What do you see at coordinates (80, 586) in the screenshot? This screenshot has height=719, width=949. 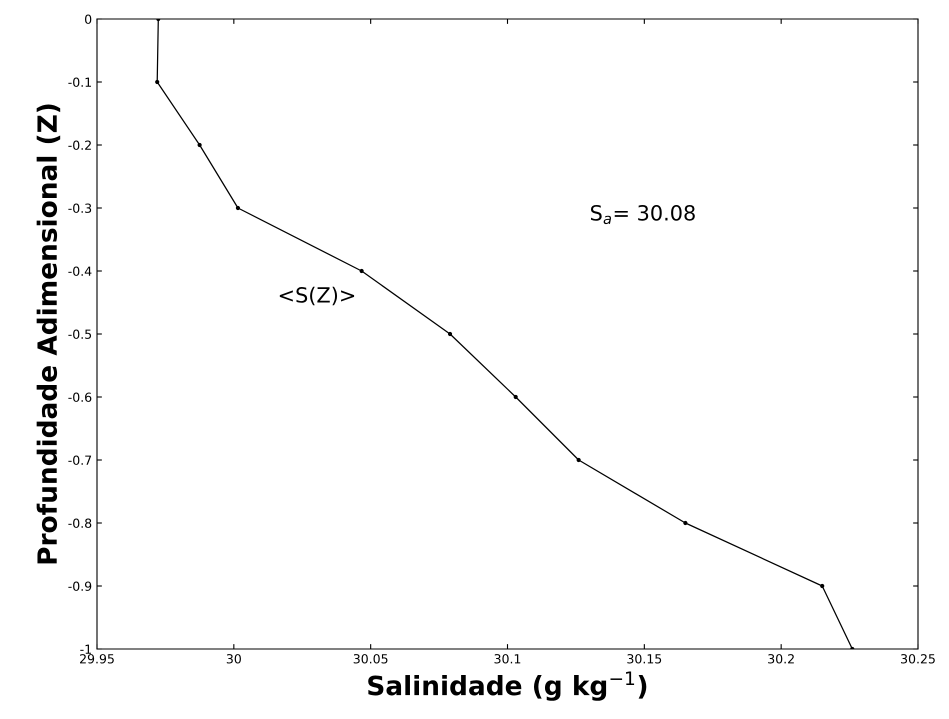 I see `y-tick-label: -0.9` at bounding box center [80, 586].